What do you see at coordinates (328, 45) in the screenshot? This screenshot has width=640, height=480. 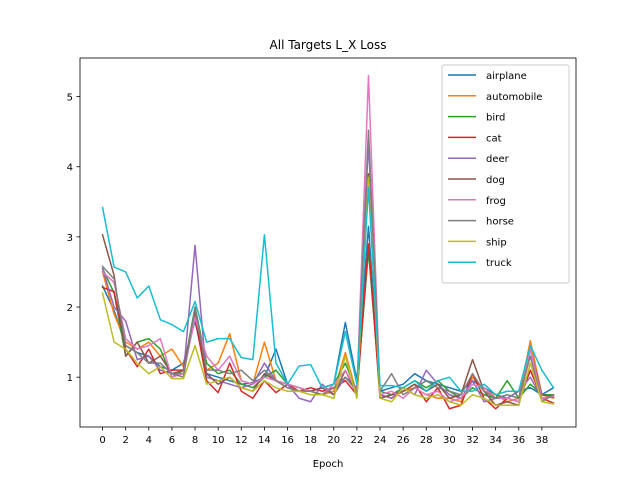 I see `chart-title: All Targets L_X Loss` at bounding box center [328, 45].